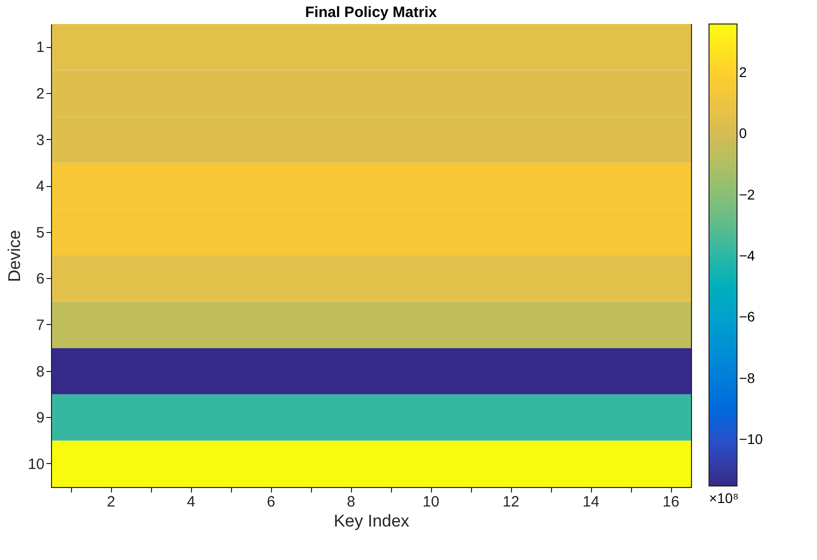  I want to click on x-tick-label: 2, so click(111, 502).